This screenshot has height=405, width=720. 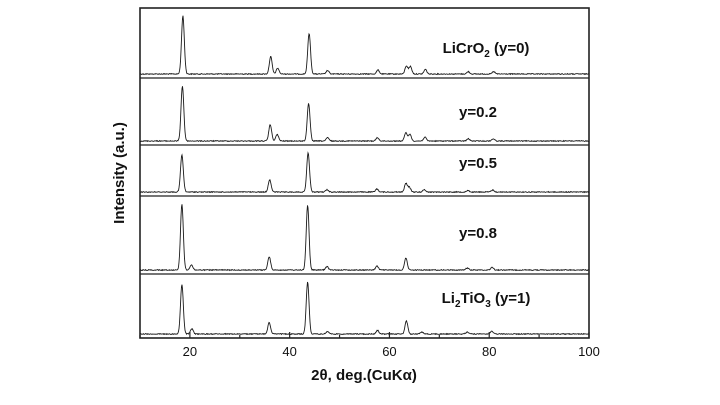 I want to click on series-label: Li2TiO3 (y=1), so click(x=486, y=300).